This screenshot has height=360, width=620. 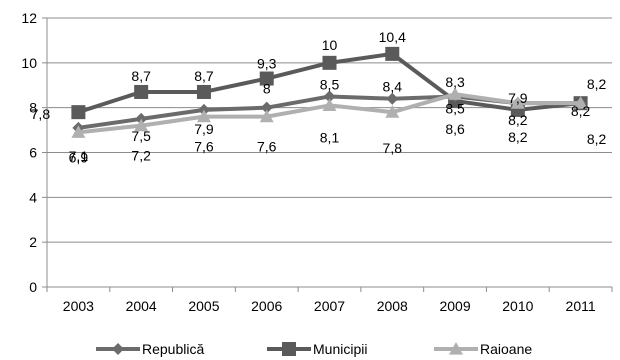 I want to click on data-label: 7,1, so click(x=79, y=156).